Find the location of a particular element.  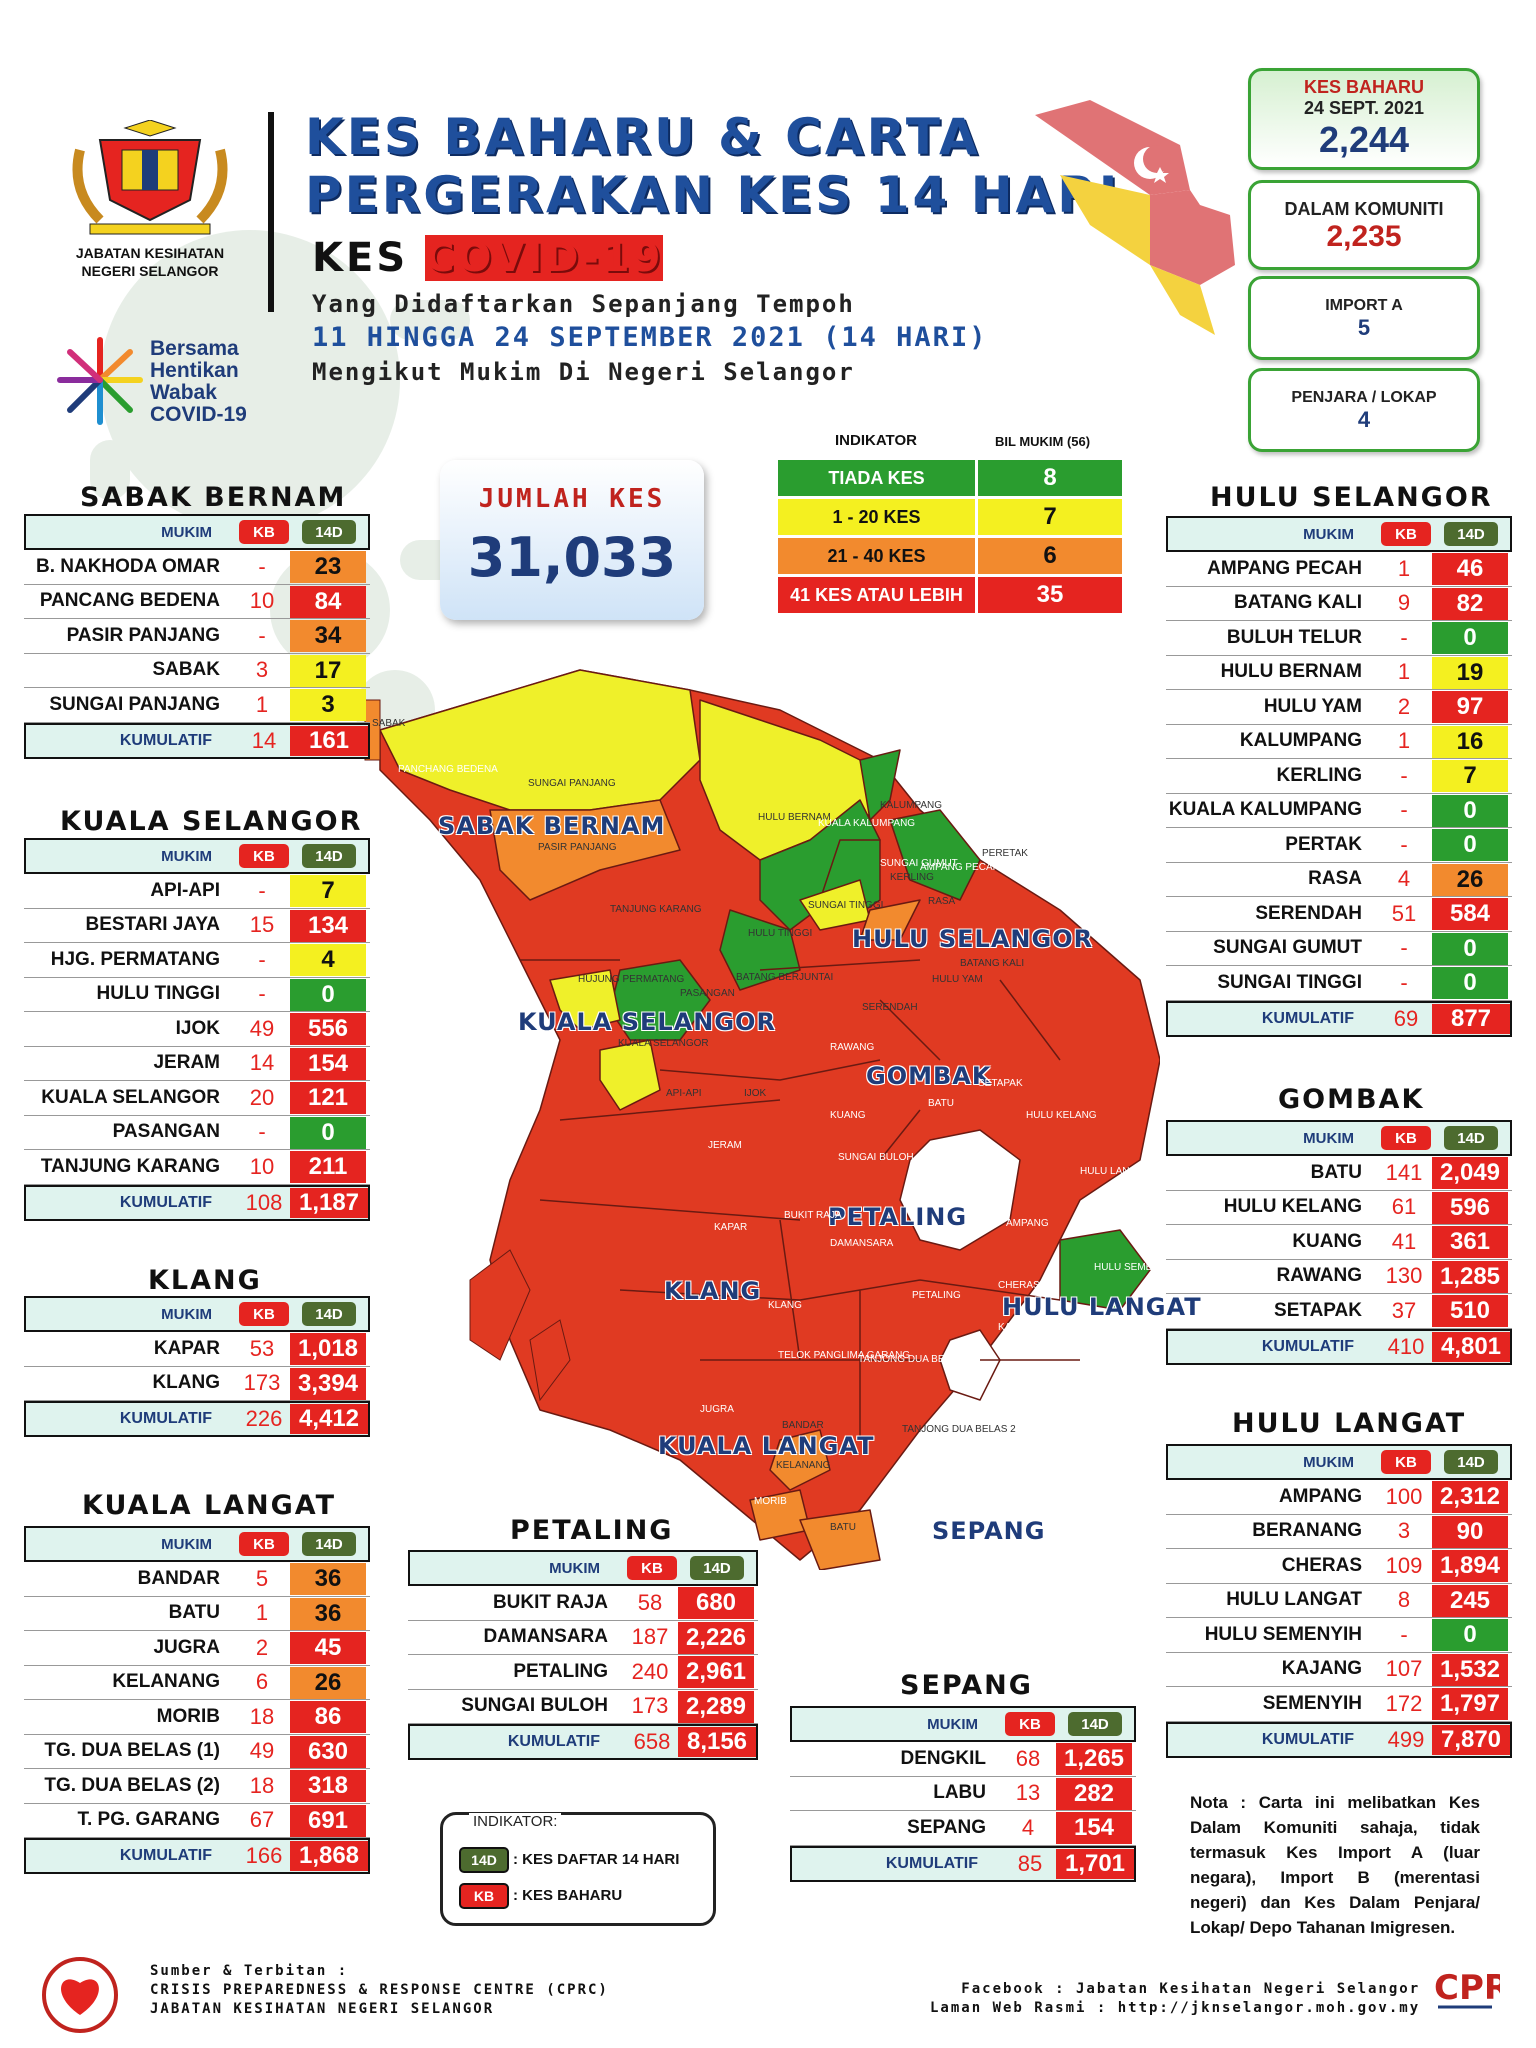

jumlah-kes-box: JUMLAH KES 31,033 is located at coordinates (572, 540).